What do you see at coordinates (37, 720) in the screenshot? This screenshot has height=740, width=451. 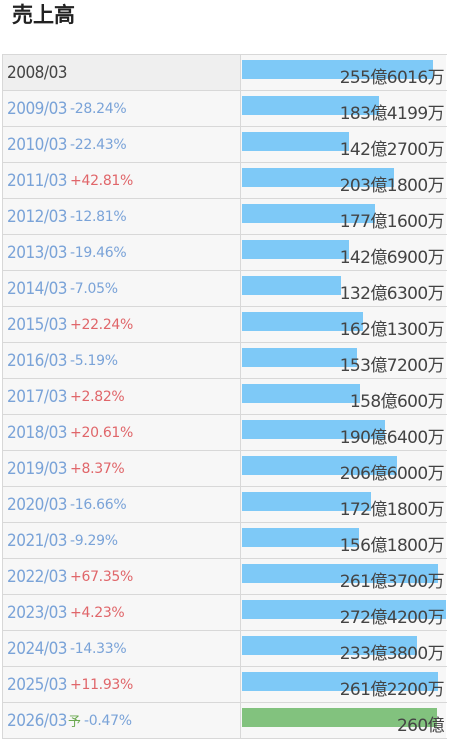 I see `fiscal-year-link: 2026/03` at bounding box center [37, 720].